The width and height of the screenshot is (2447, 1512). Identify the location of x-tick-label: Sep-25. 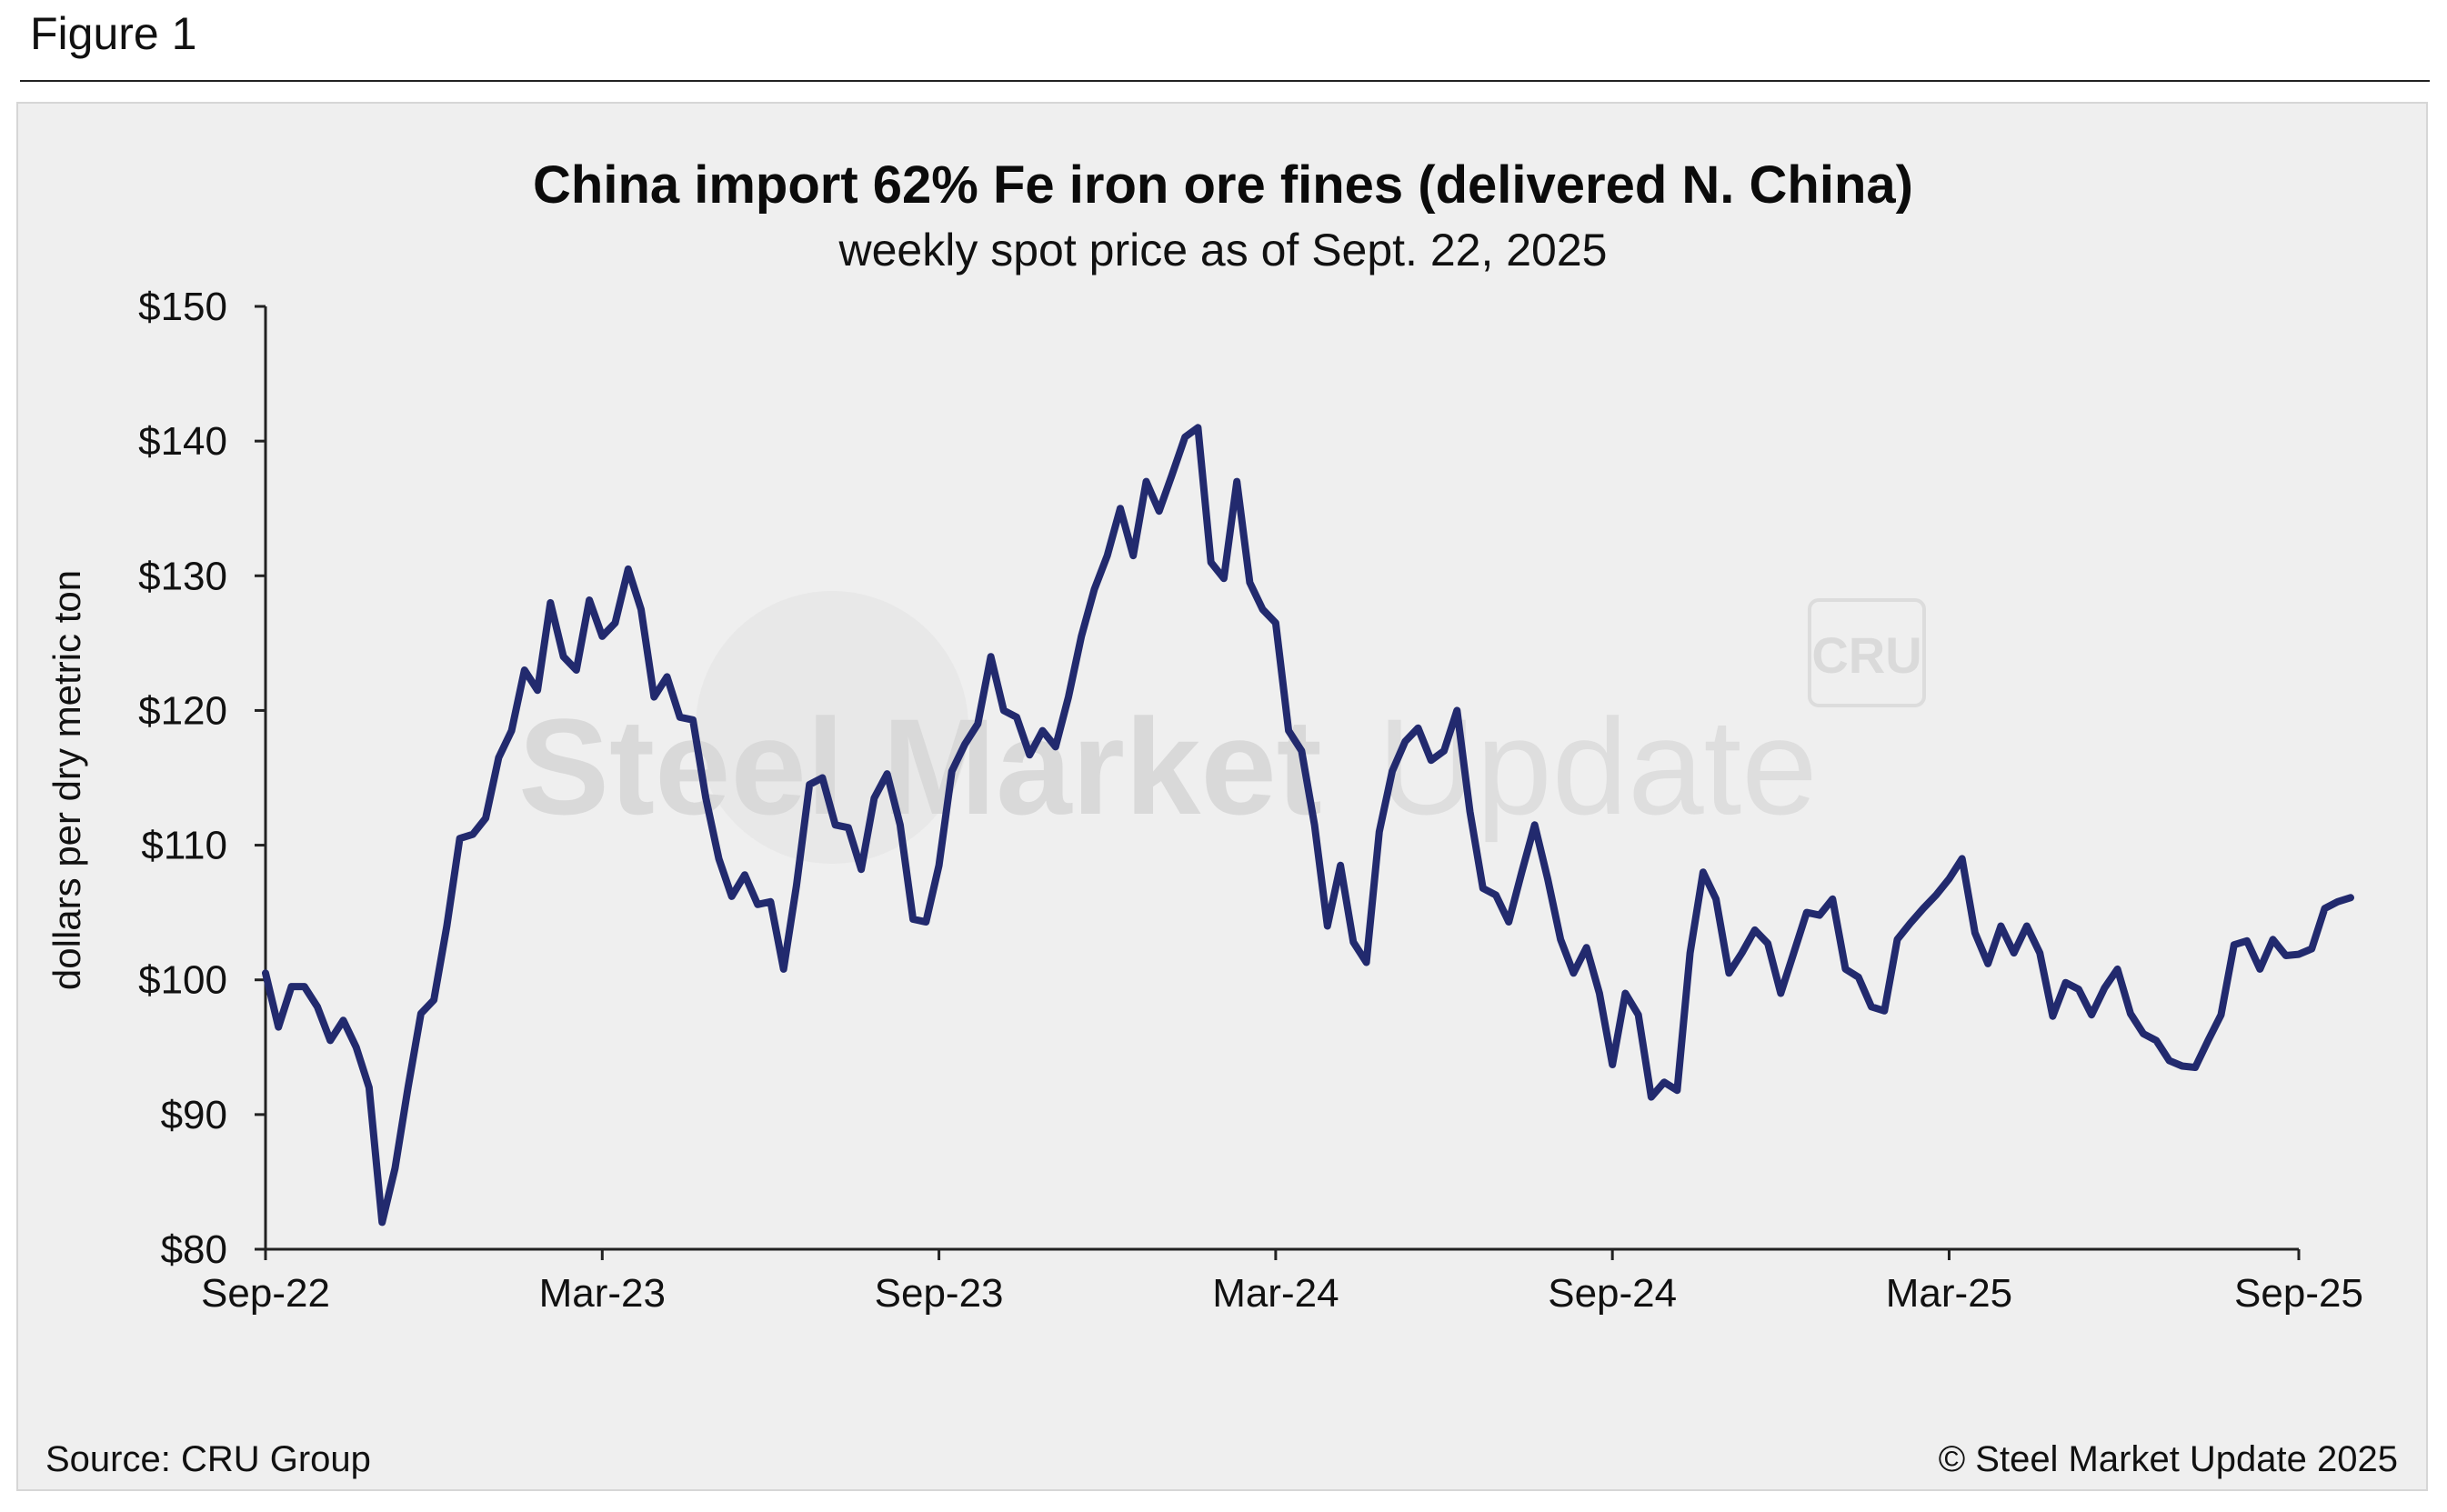
(2299, 1293).